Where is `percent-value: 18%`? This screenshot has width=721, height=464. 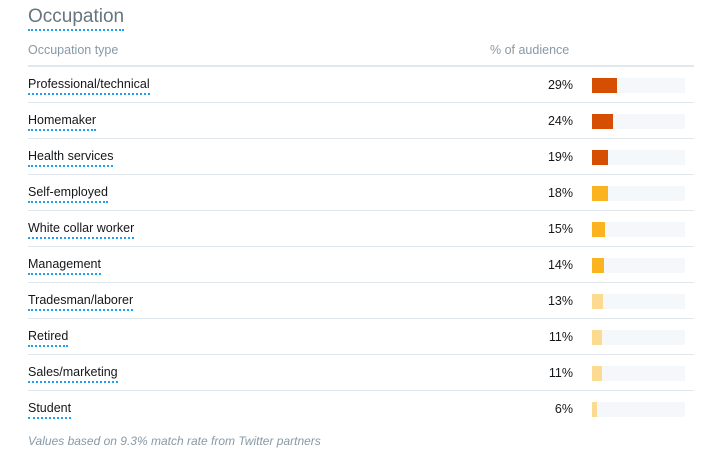
percent-value: 18% is located at coordinates (560, 193).